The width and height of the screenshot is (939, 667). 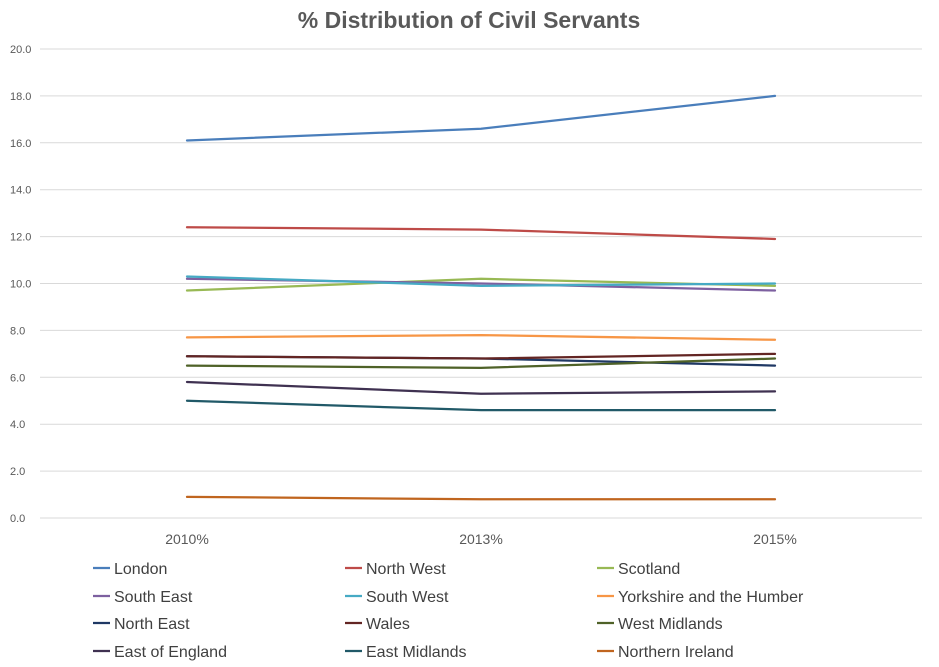 I want to click on legend-label-east-of-england: East of England, so click(x=170, y=652).